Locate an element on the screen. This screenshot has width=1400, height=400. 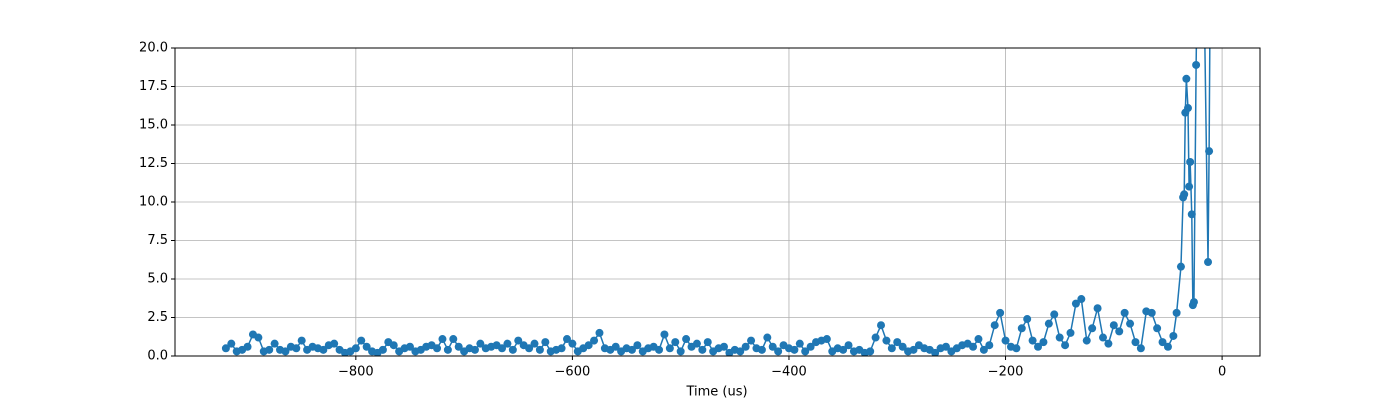
y-tick-label: 12.5 is located at coordinates (153, 163).